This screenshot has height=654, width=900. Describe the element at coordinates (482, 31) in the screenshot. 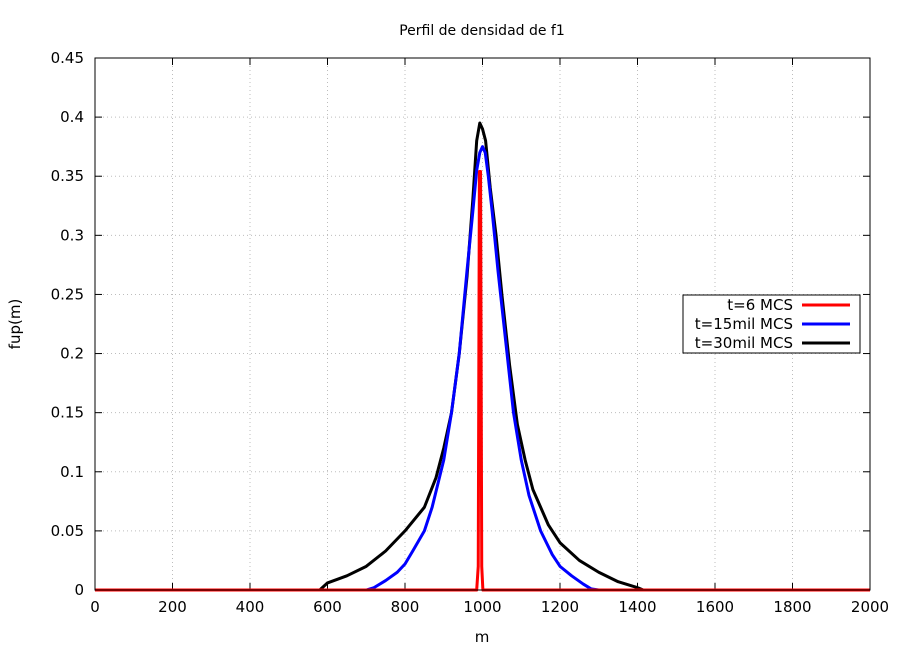

I see `chart-title: Perfil de densidad de f1` at that location.